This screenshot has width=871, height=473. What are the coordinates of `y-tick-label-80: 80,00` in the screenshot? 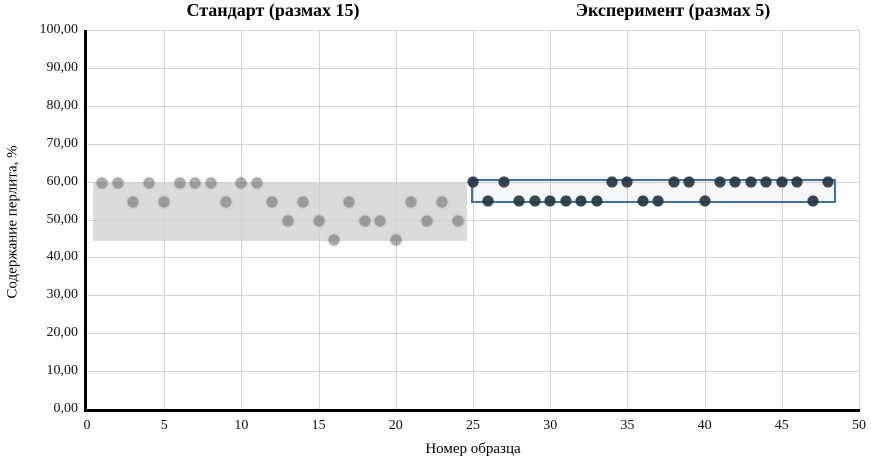 It's located at (62, 105).